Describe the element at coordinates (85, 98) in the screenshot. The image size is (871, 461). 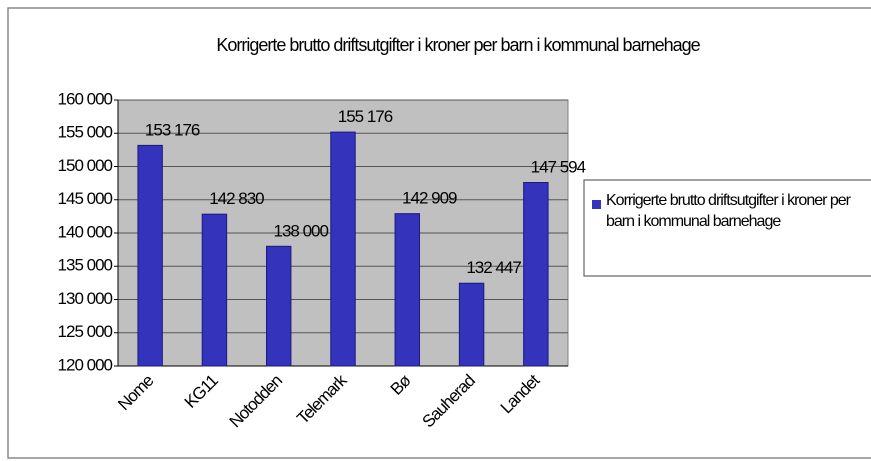
I see `y-tick-label: 160 000` at that location.